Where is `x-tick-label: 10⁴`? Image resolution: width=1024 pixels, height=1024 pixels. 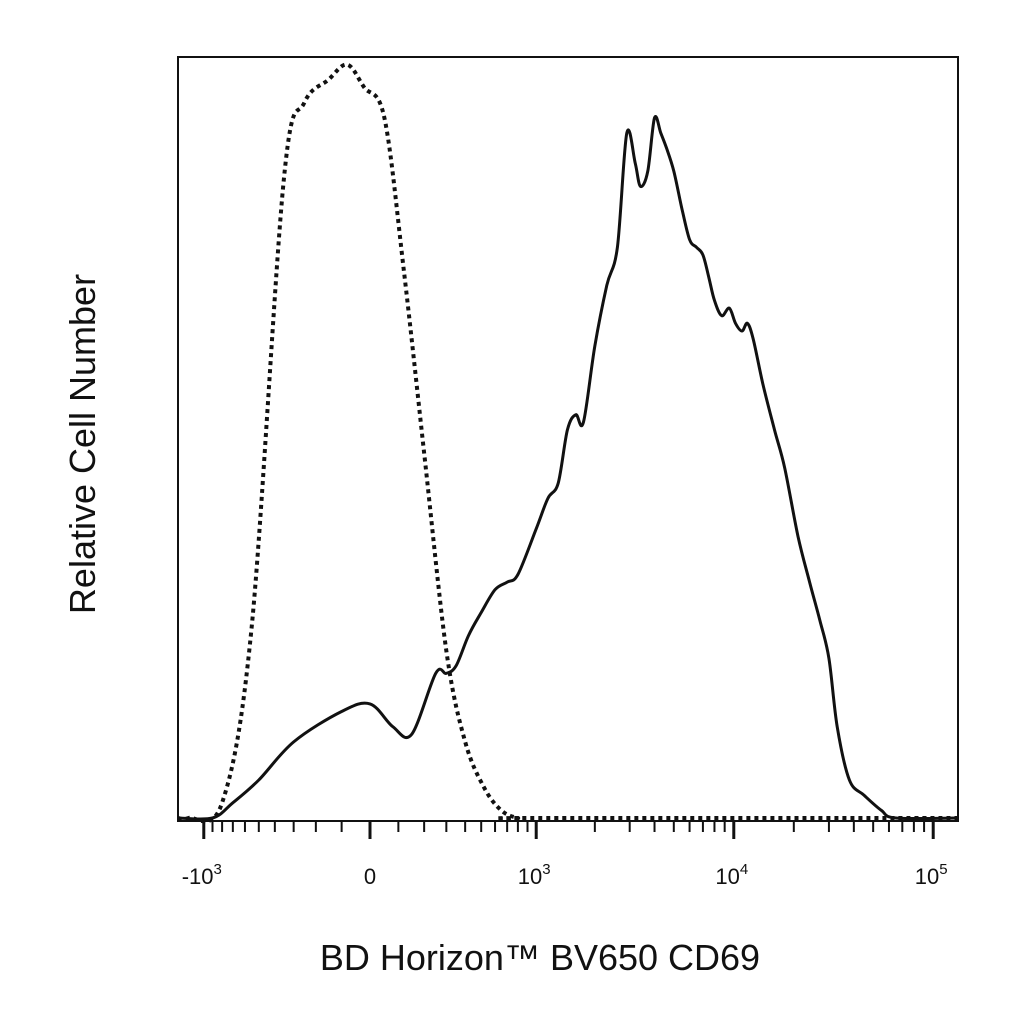 x-tick-label: 10⁴ is located at coordinates (731, 875).